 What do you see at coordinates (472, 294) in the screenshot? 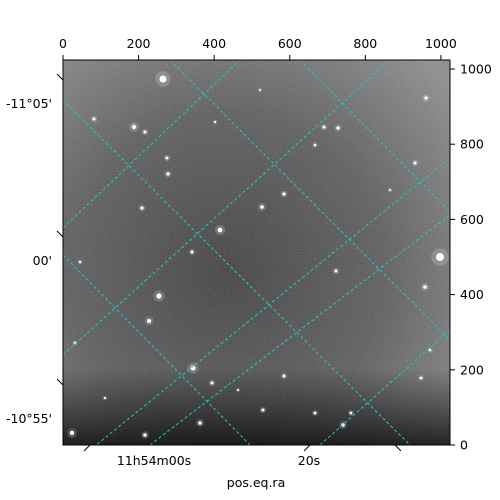
I see `right-tick-label: 400` at bounding box center [472, 294].